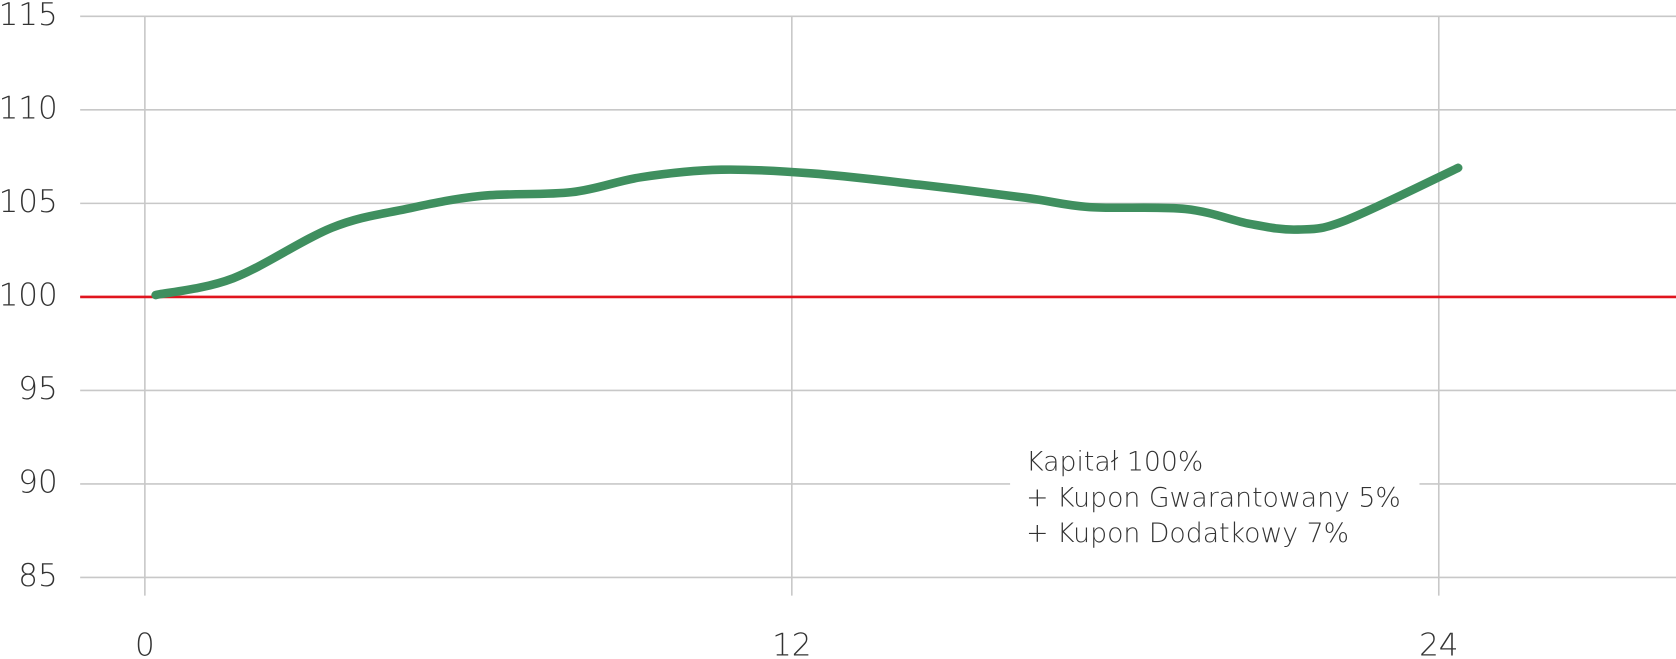  What do you see at coordinates (37, 389) in the screenshot?
I see `y-tick-label: 95` at bounding box center [37, 389].